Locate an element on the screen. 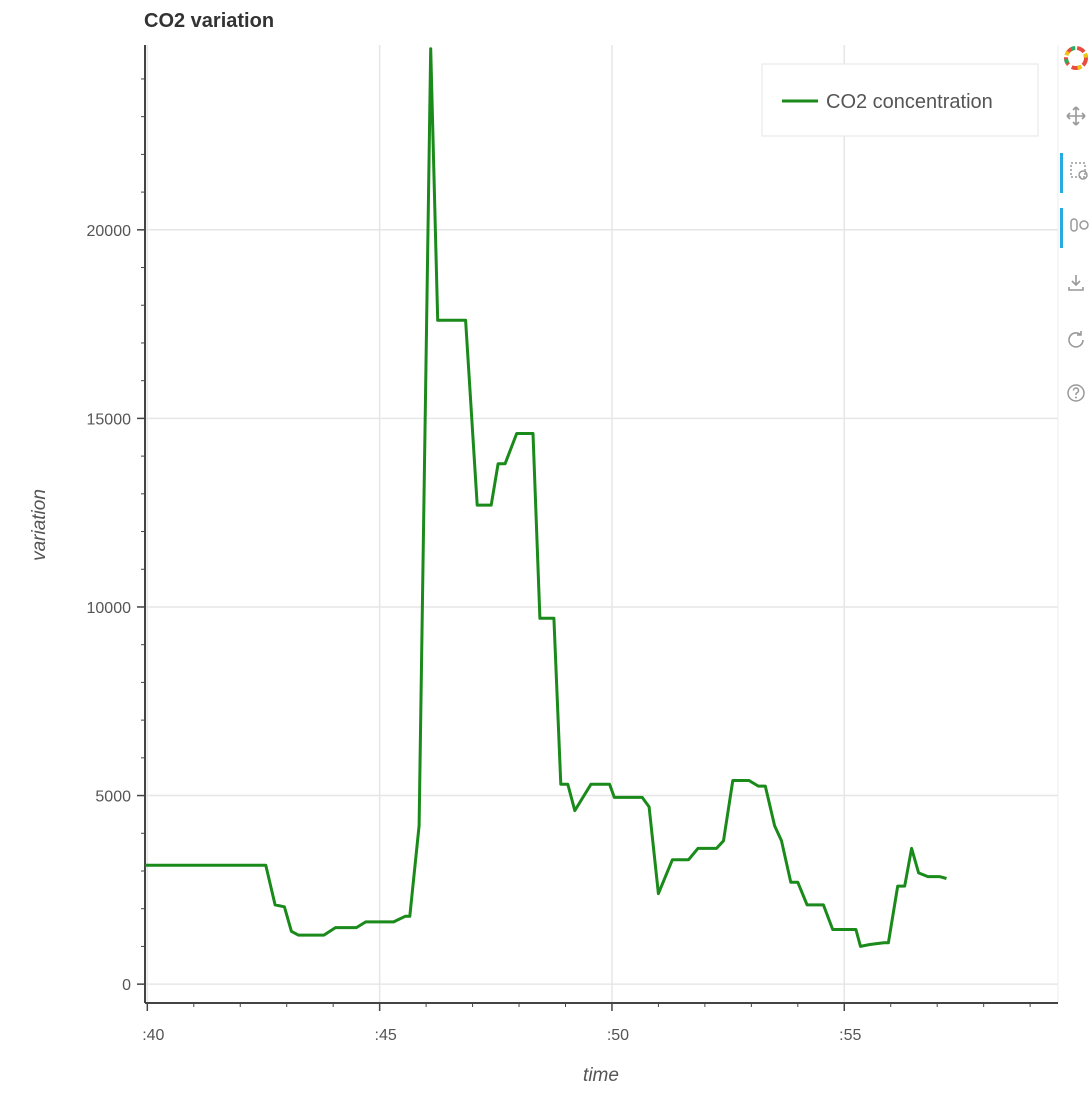 The image size is (1092, 1106). bokeh-logo-icon is located at coordinates (1076, 60).